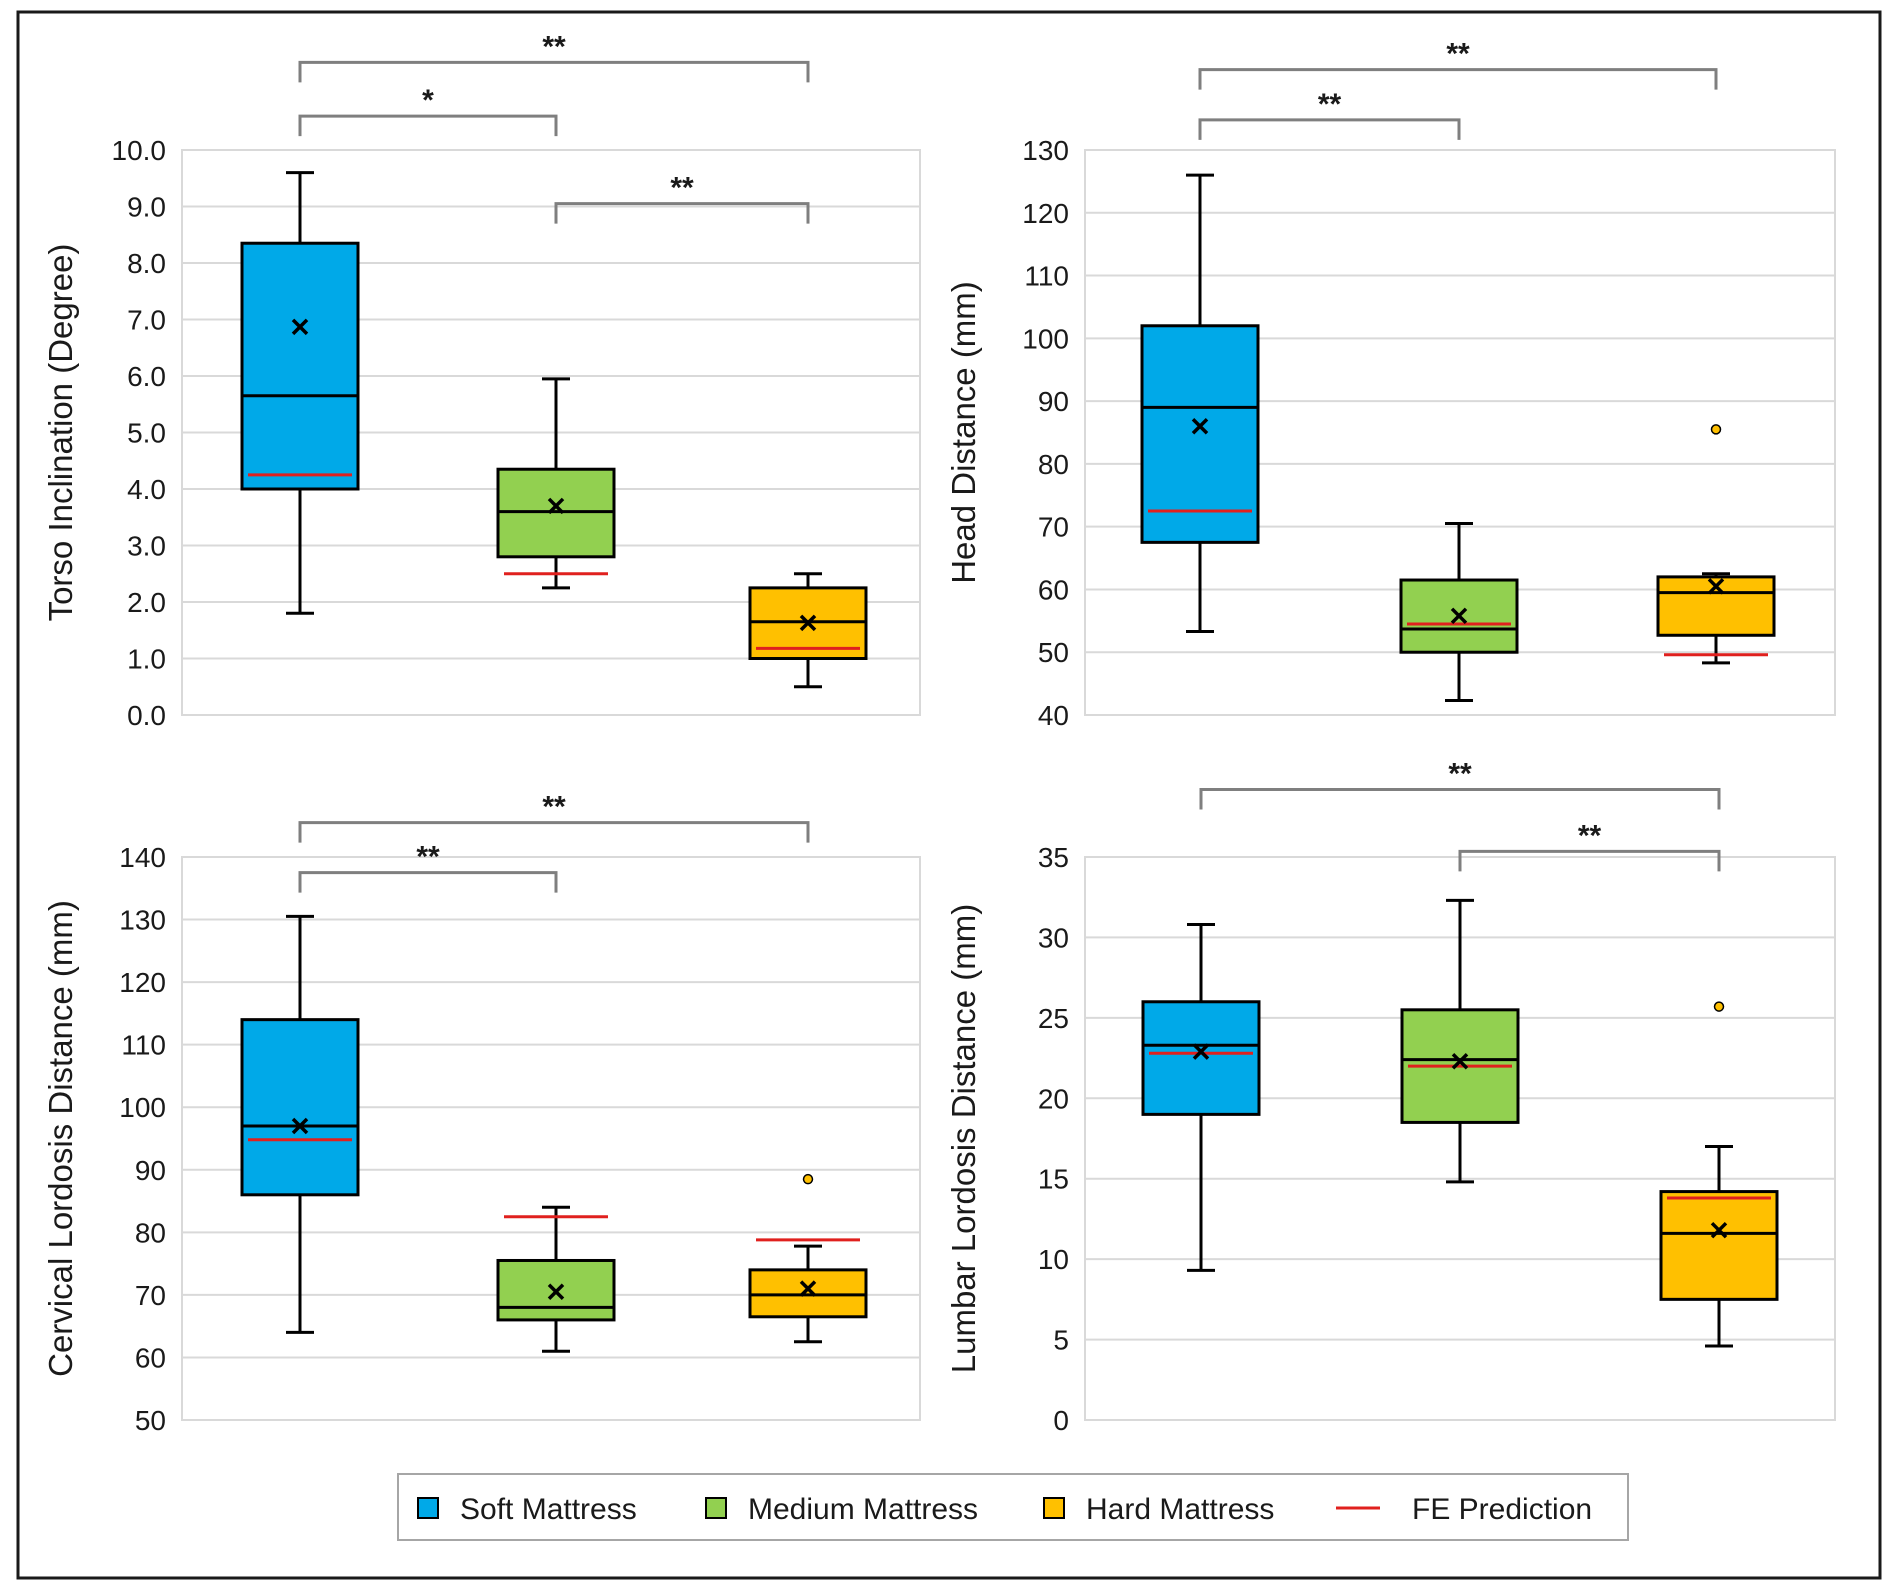 The image size is (1898, 1592). What do you see at coordinates (716, 1508) in the screenshot?
I see `legend-swatch-medium` at bounding box center [716, 1508].